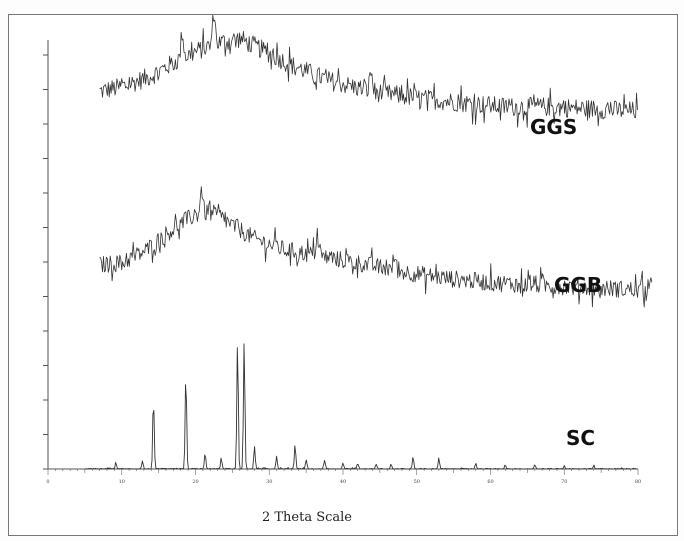 Image resolution: width=684 pixels, height=541 pixels. What do you see at coordinates (580, 438) in the screenshot?
I see `series-label-sc: SC` at bounding box center [580, 438].